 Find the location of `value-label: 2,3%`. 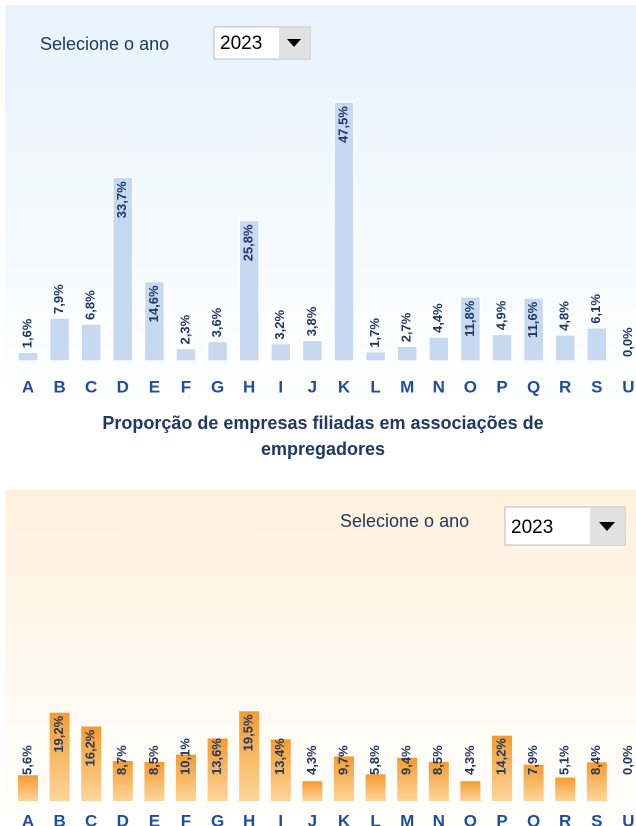

value-label: 2,3% is located at coordinates (184, 329).